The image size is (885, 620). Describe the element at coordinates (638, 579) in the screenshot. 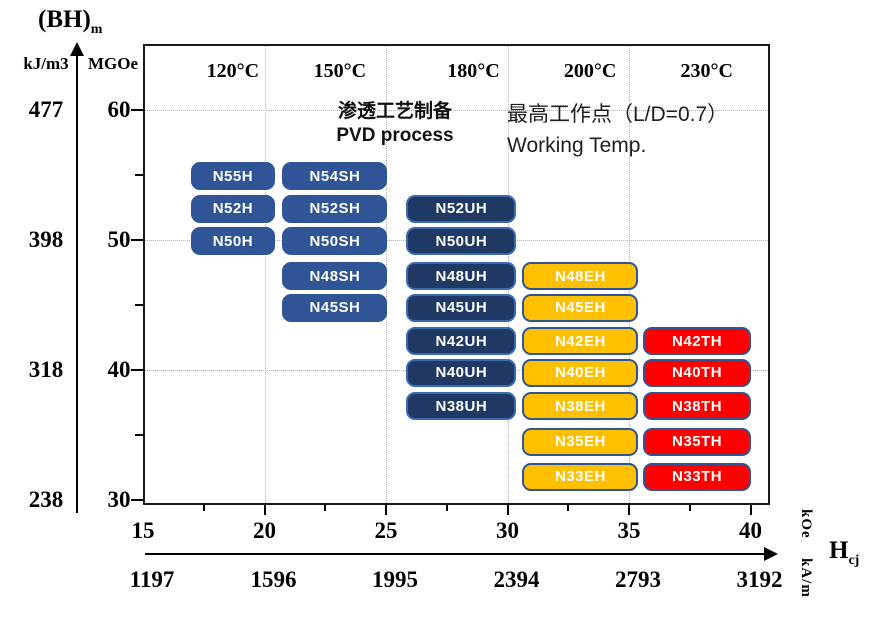

I see `x-tick-label-kam: 2793` at that location.